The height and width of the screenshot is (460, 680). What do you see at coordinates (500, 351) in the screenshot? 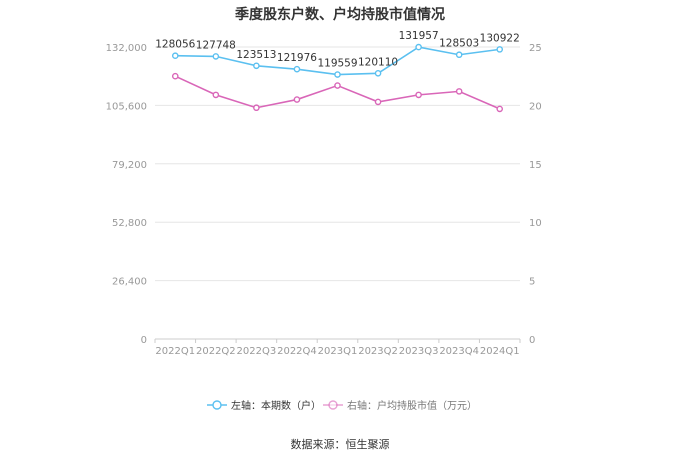
I see `x-axis-tick-label: 2024Q1` at bounding box center [500, 351].